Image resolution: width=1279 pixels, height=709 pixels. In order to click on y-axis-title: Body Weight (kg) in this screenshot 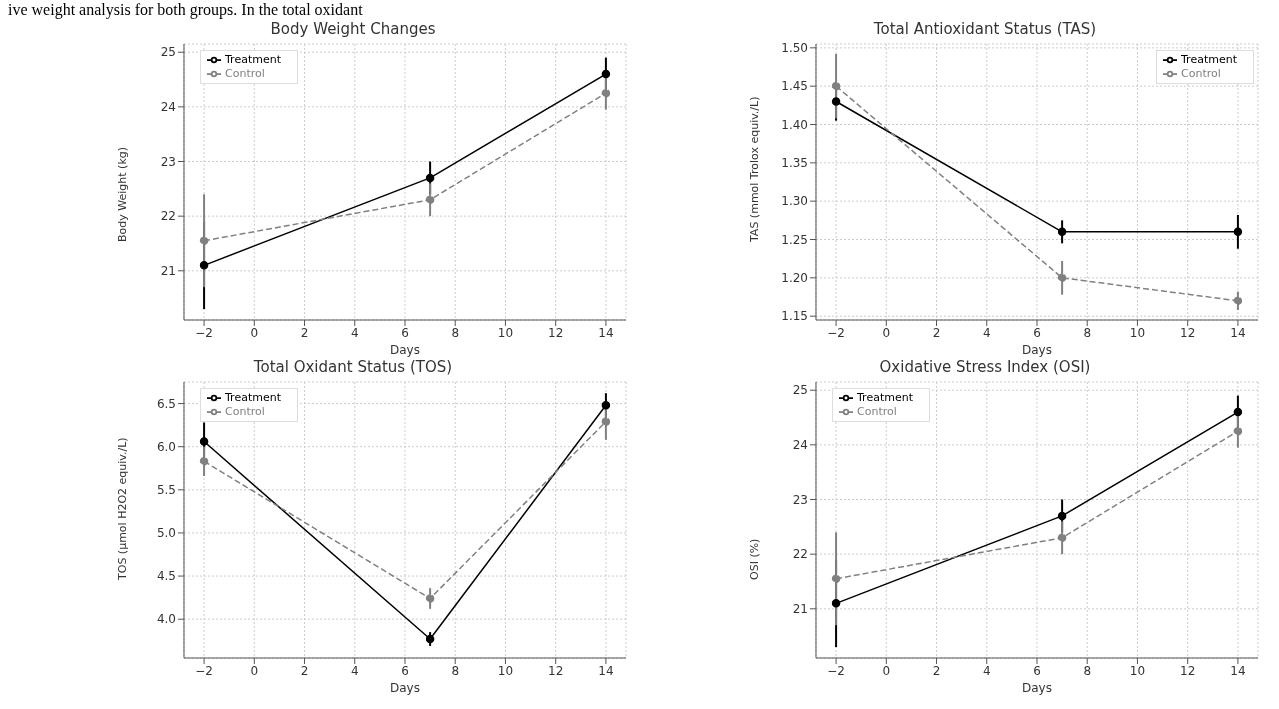, I will do `click(122, 194)`.